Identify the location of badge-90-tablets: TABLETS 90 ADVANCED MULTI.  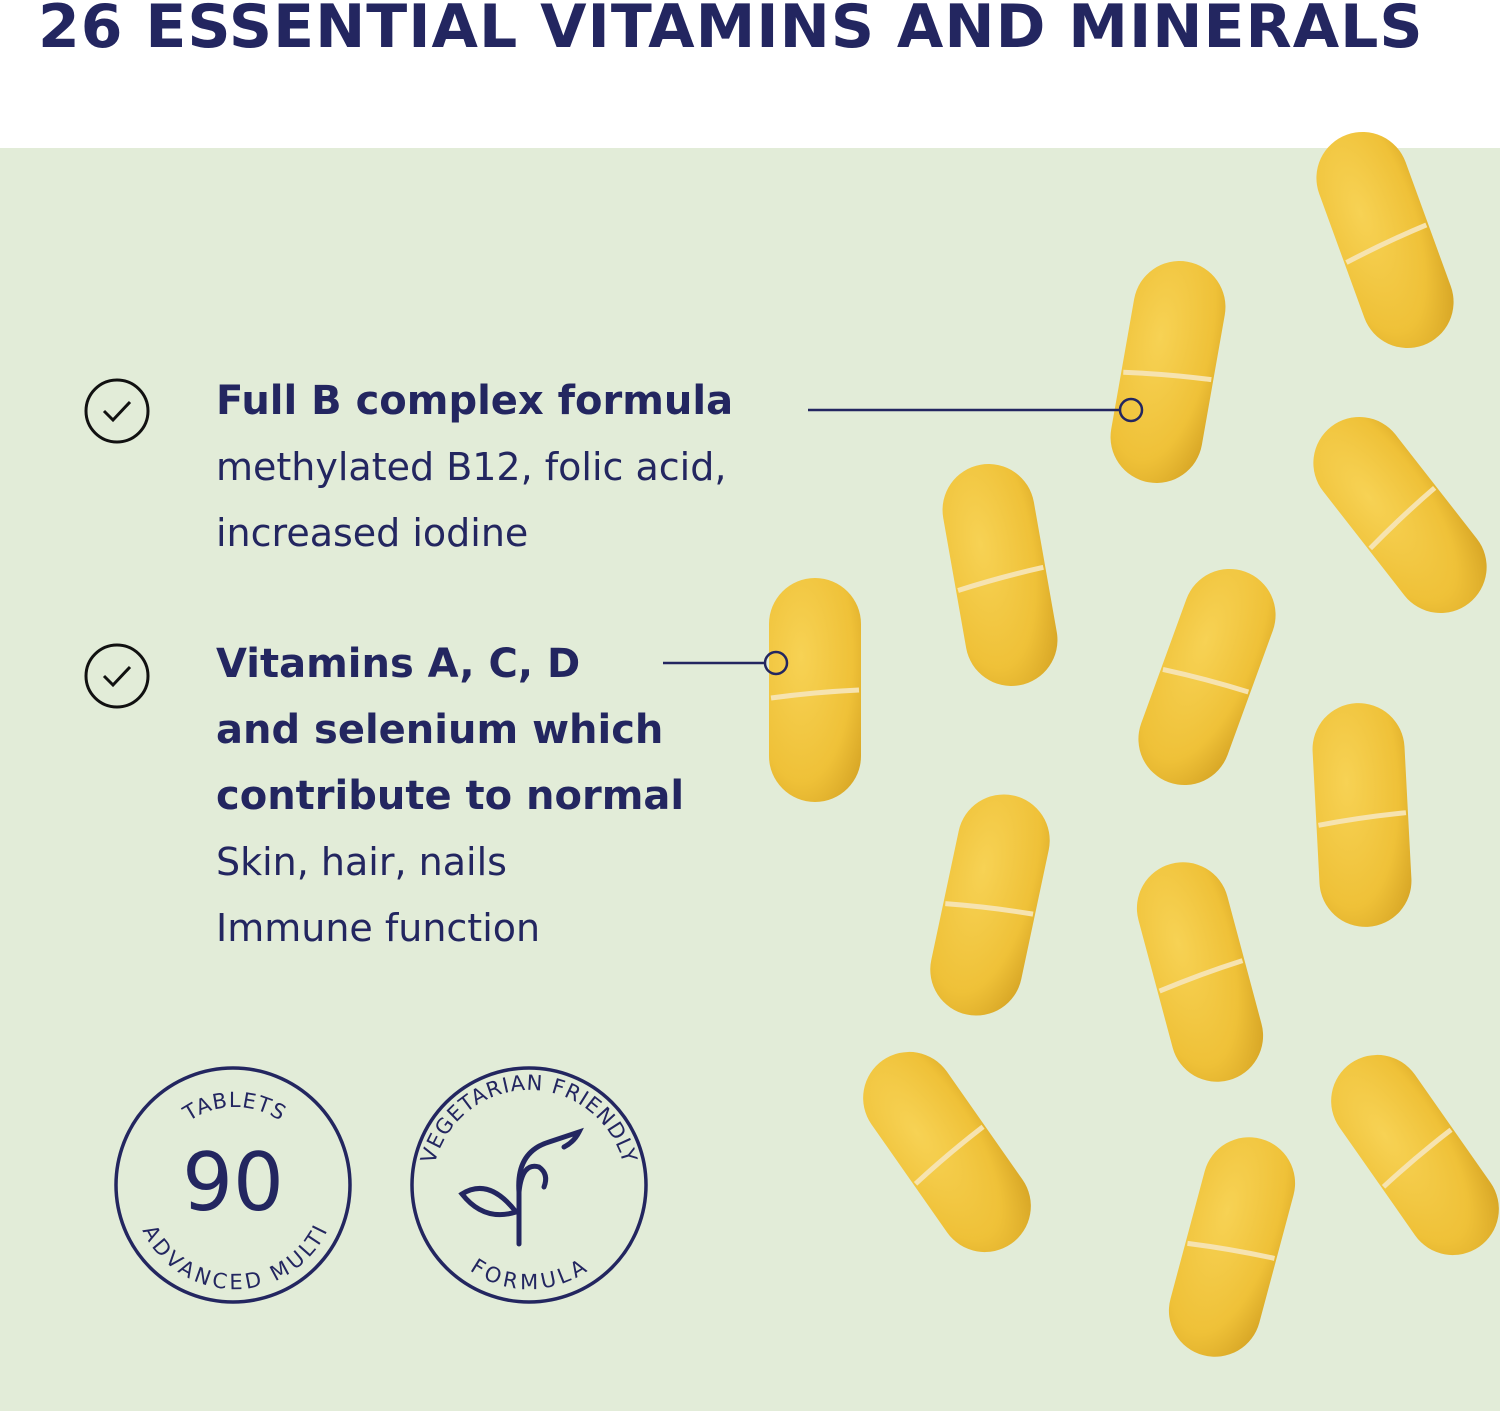
(233, 1185).